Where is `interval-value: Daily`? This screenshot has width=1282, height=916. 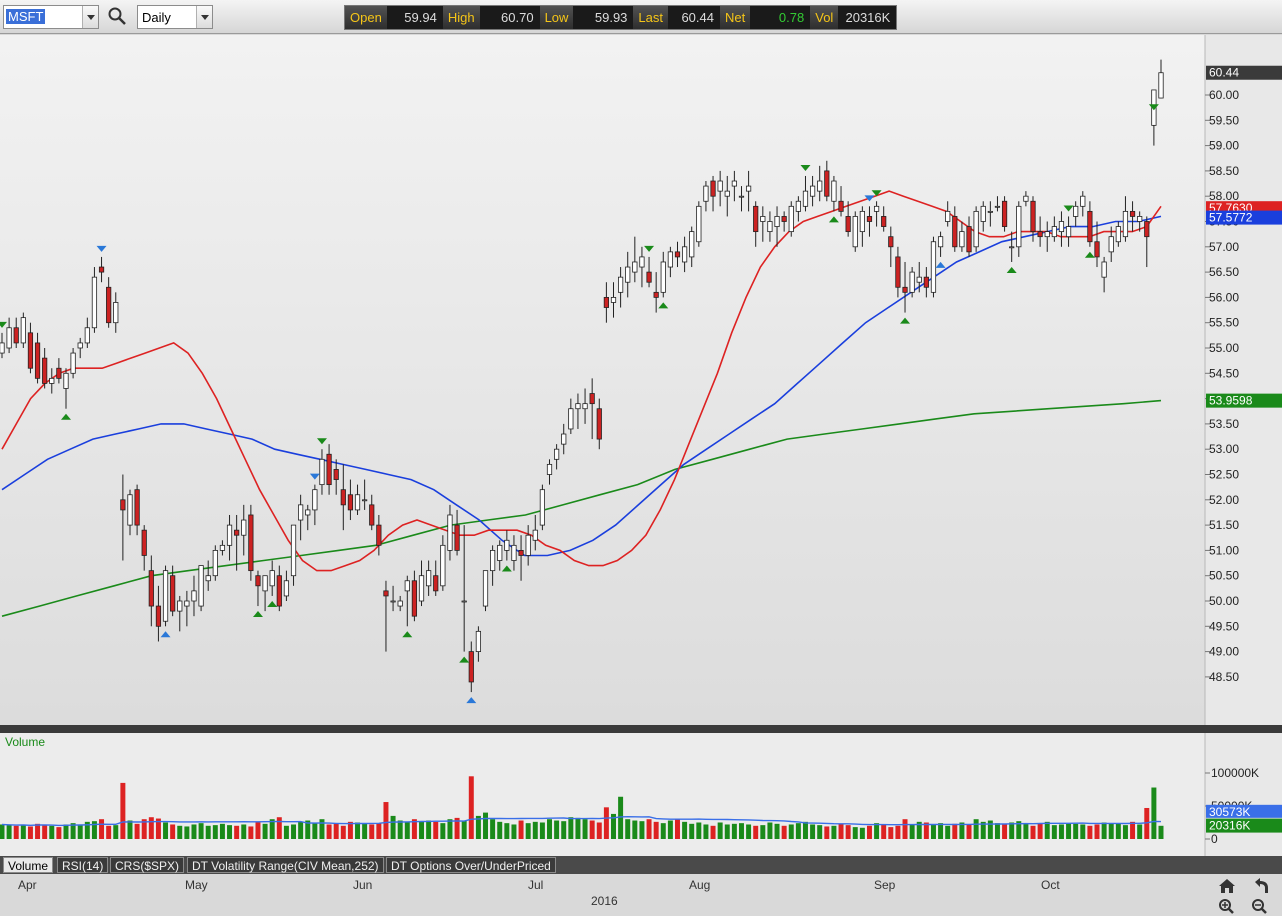 interval-value: Daily is located at coordinates (156, 17).